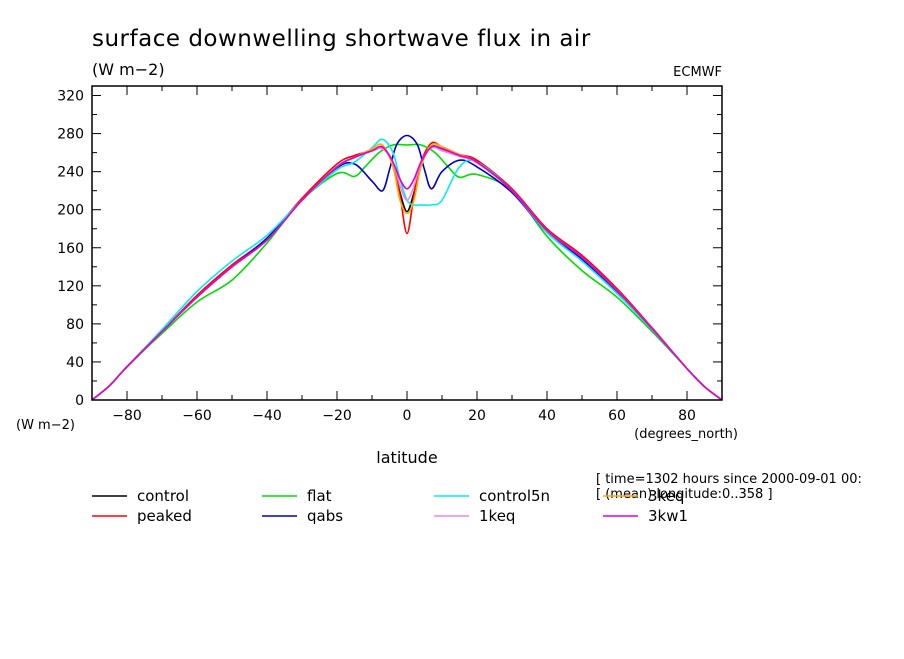 This screenshot has height=659, width=904. Describe the element at coordinates (70, 249) in the screenshot. I see `y-tick-label: 160` at that location.